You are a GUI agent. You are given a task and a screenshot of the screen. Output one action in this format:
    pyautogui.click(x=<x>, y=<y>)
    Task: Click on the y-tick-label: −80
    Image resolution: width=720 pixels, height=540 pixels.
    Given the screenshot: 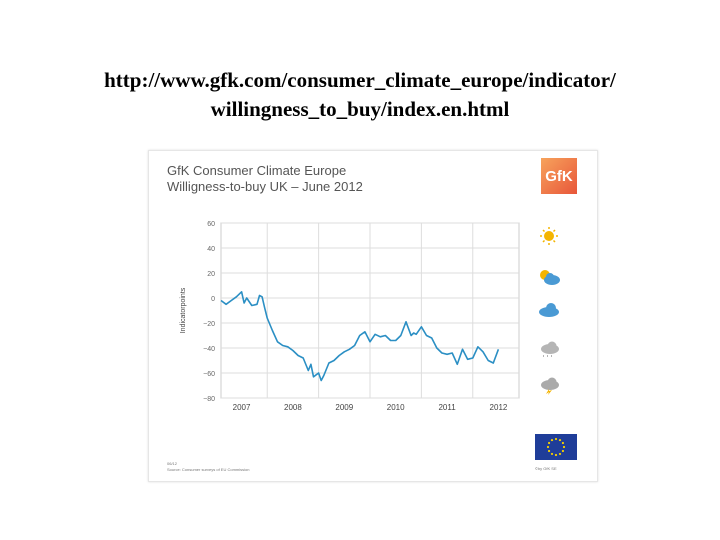 What is the action you would take?
    pyautogui.click(x=209, y=399)
    